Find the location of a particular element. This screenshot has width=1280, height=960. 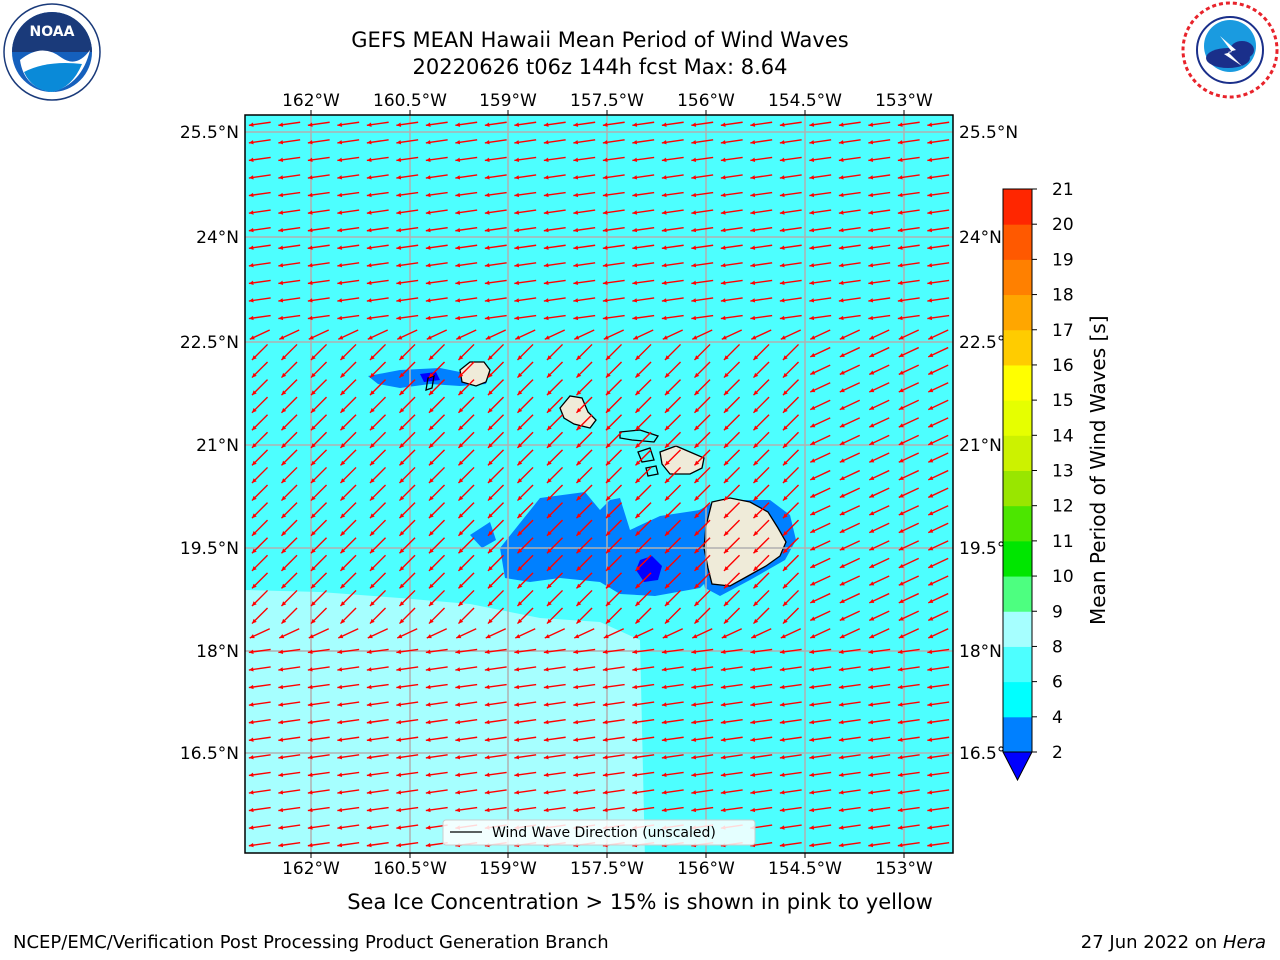

chart-subtitle: 20220626 t06z 144h fcst Max: 8.64 is located at coordinates (600, 67).